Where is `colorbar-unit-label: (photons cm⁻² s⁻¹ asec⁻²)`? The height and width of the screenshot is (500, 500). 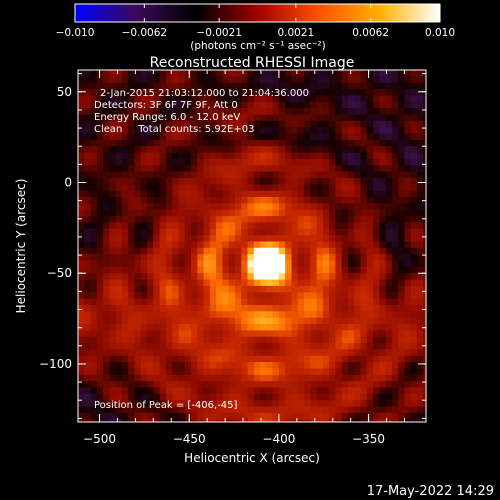
colorbar-unit-label: (photons cm⁻² s⁻¹ asec⁻²) is located at coordinates (257, 46).